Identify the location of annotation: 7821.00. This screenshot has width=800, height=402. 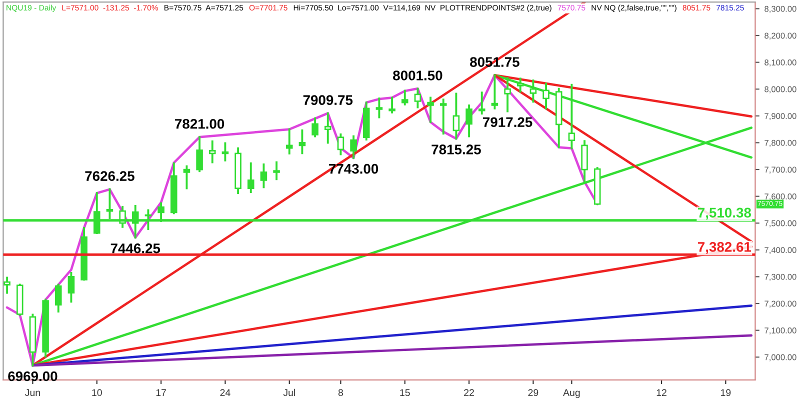
(199, 123).